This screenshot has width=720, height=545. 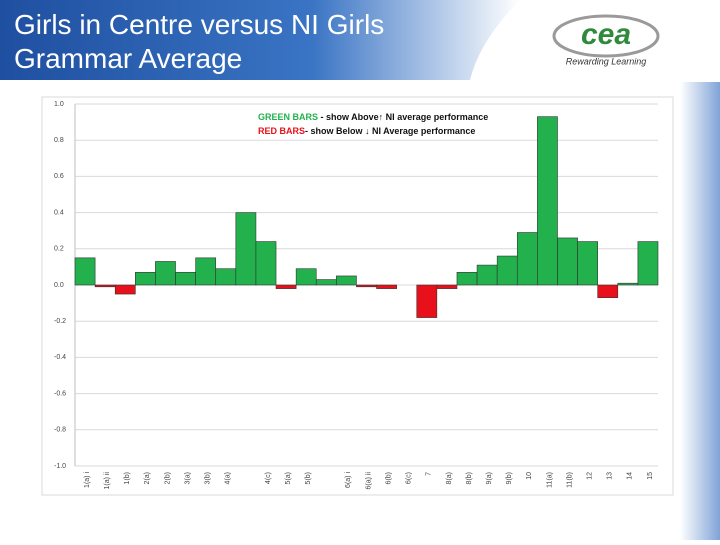 I want to click on y-tick-label: 0.4, so click(x=59, y=212).